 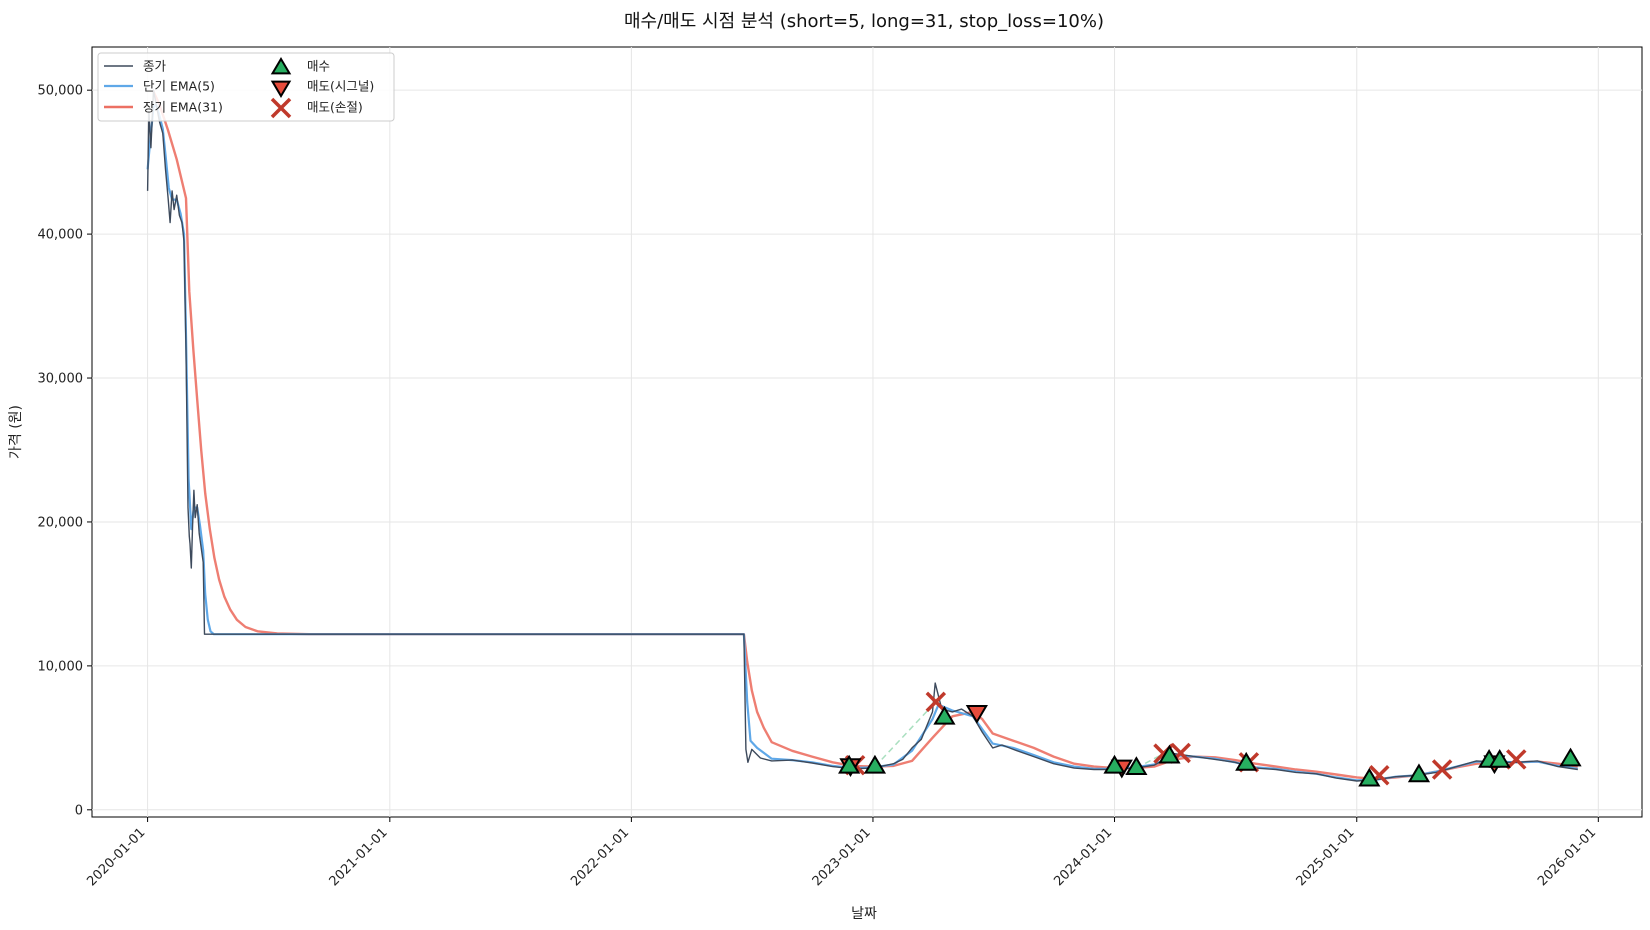 What do you see at coordinates (179, 86) in the screenshot?
I see `legend-label: 단기 EMA(5)` at bounding box center [179, 86].